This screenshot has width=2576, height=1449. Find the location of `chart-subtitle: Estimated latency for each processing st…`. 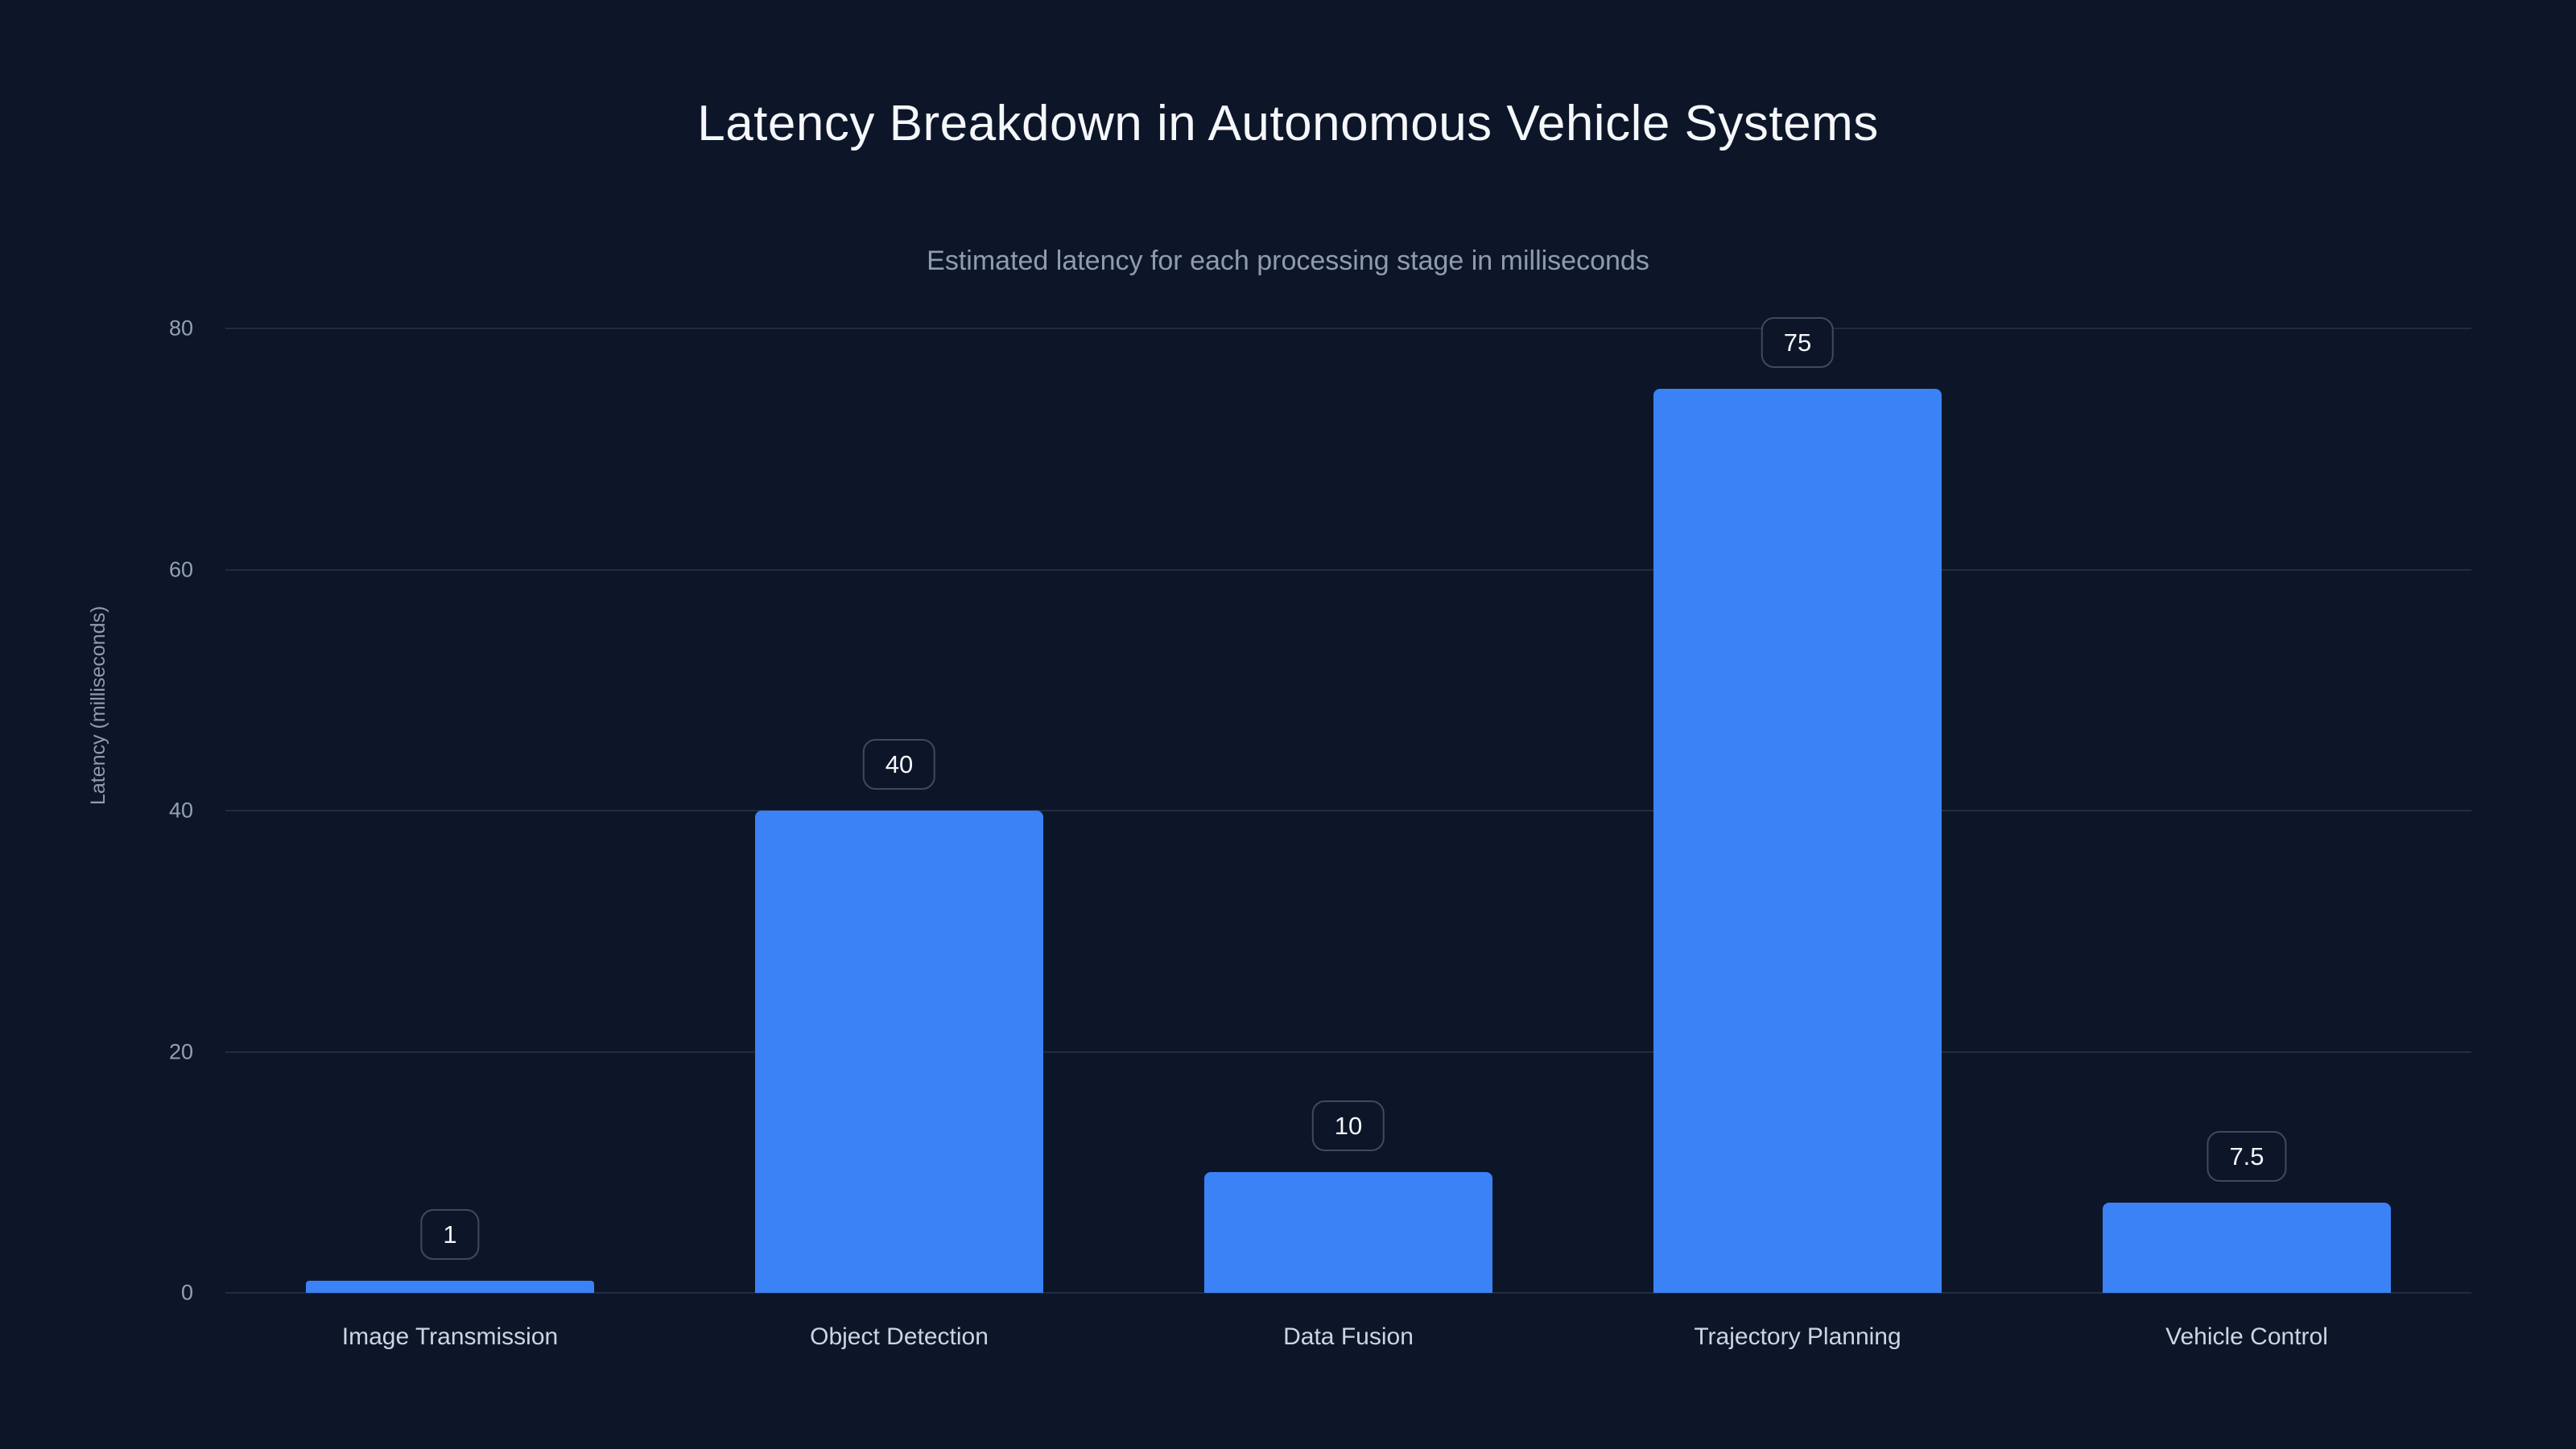

chart-subtitle: Estimated latency for each processing st… is located at coordinates (1288, 261).